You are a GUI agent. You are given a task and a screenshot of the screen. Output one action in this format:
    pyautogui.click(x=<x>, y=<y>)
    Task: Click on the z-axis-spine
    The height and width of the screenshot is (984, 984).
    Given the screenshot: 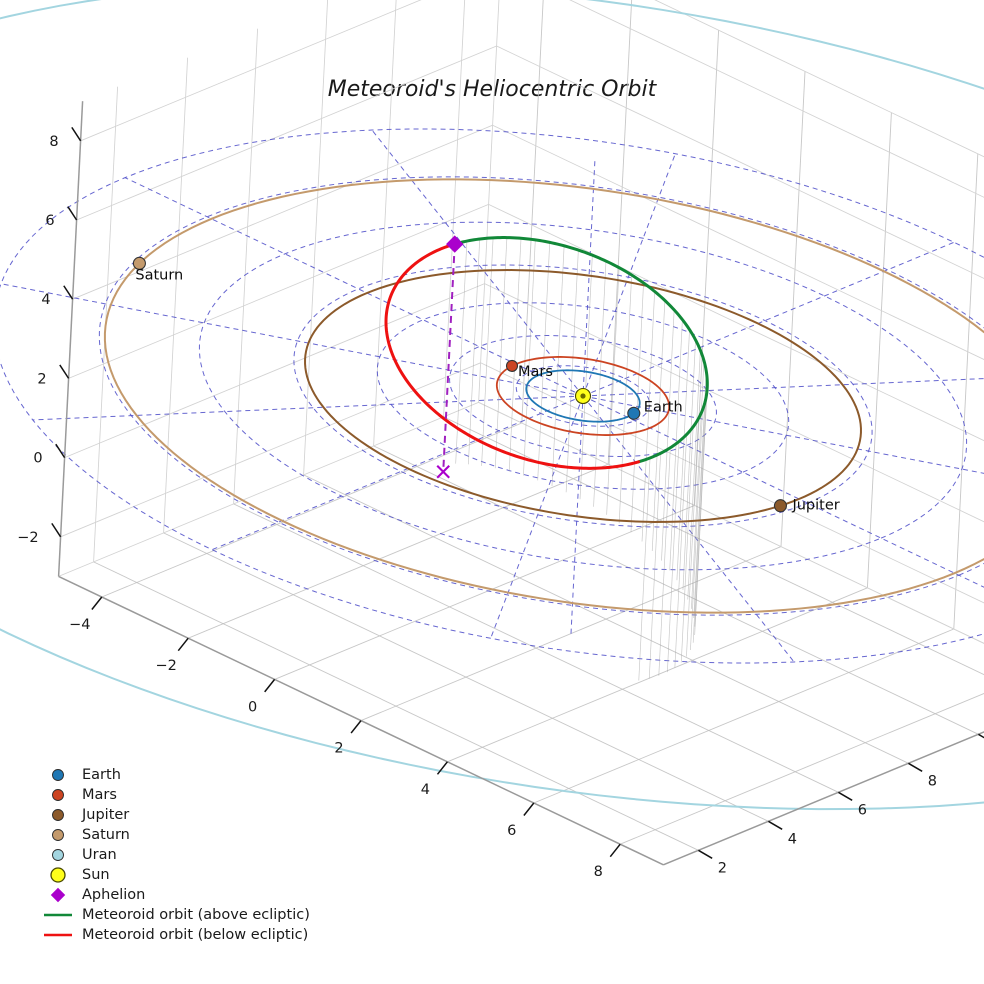 What is the action you would take?
    pyautogui.click(x=70, y=339)
    